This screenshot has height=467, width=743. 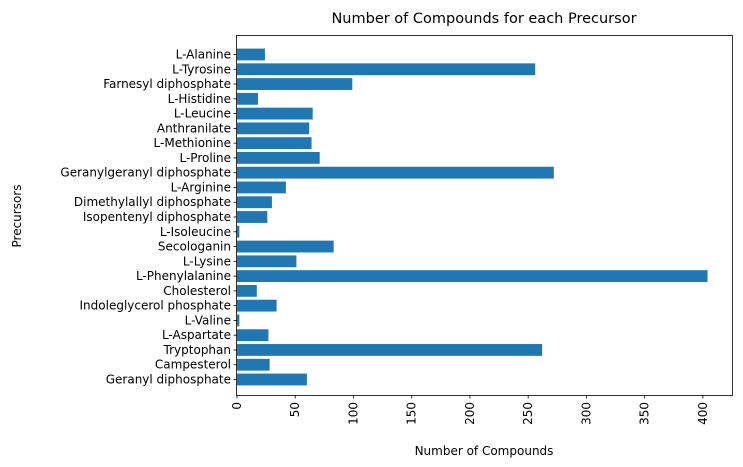 What do you see at coordinates (194, 128) in the screenshot?
I see `y-tick-label: Anthranilate` at bounding box center [194, 128].